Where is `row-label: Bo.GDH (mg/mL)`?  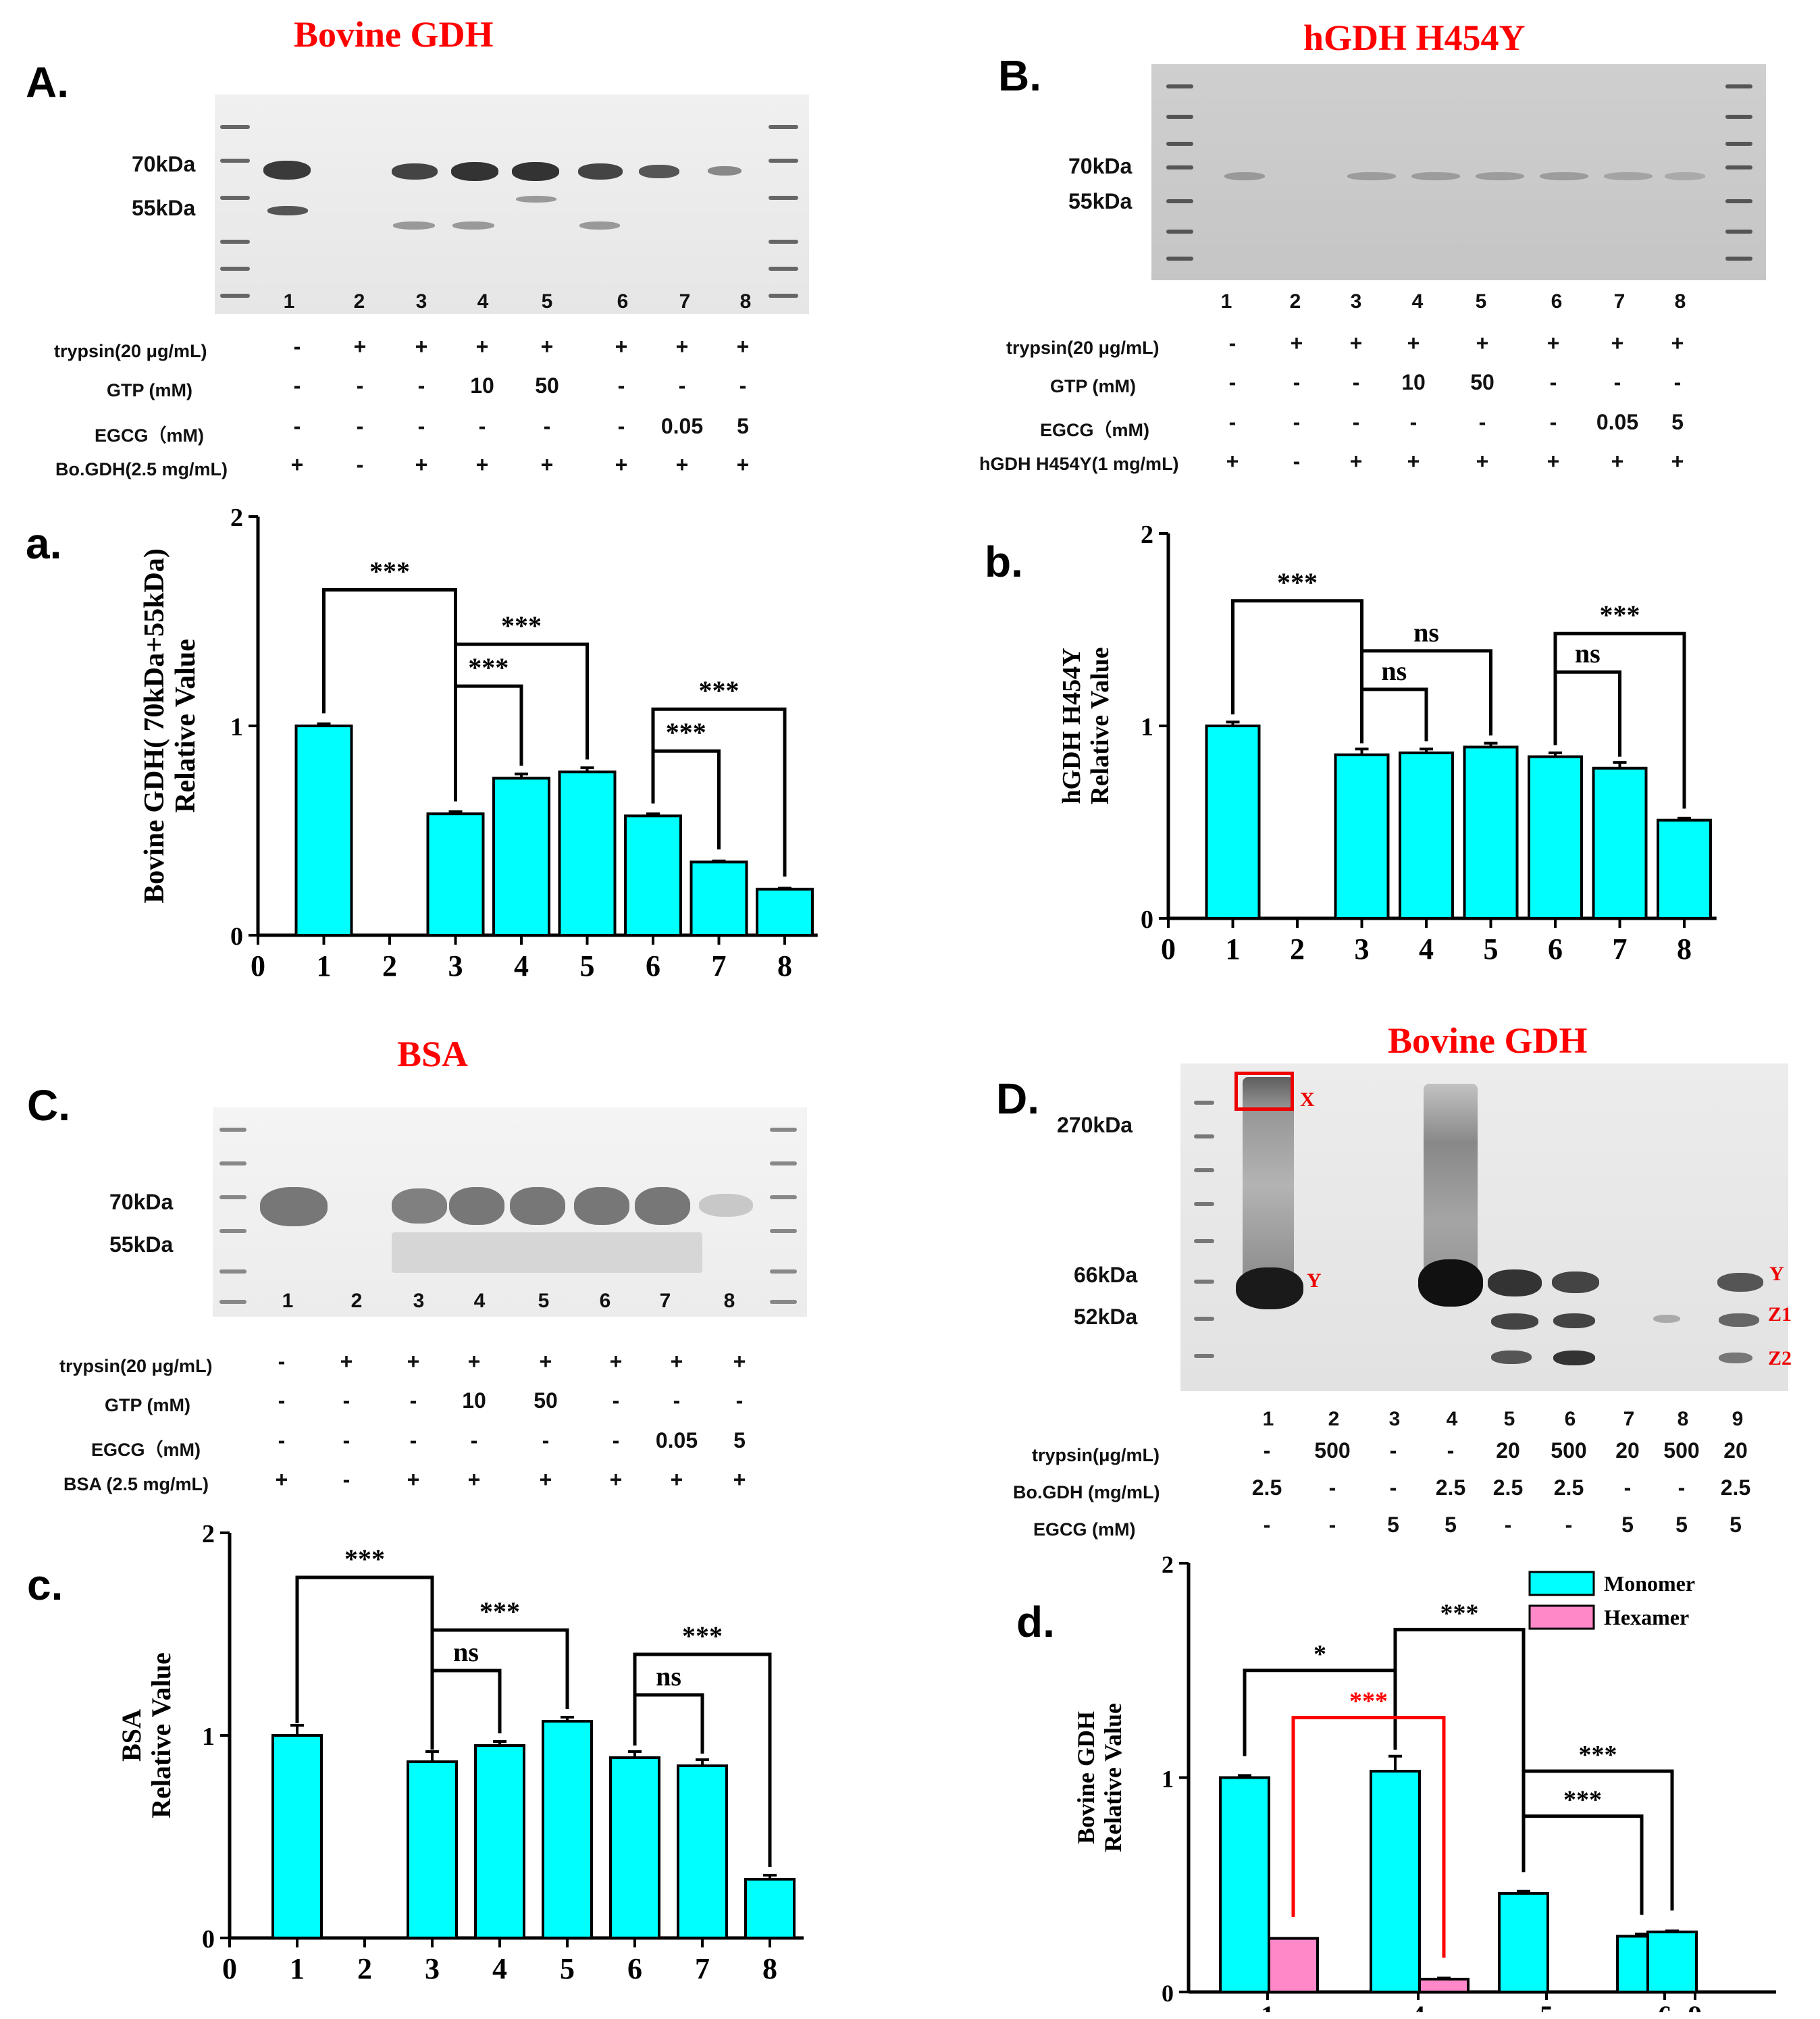
row-label: Bo.GDH (mg/mL) is located at coordinates (1086, 1492).